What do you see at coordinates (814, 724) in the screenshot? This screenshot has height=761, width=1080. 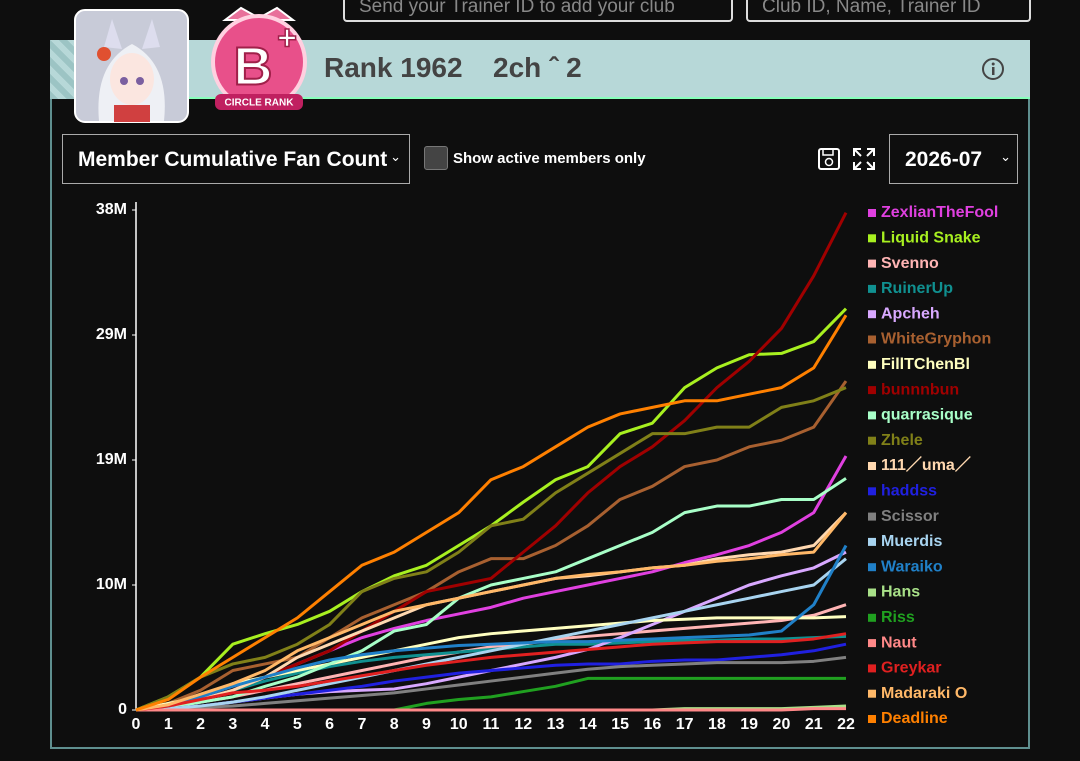 I see `x-tick-label: 21` at bounding box center [814, 724].